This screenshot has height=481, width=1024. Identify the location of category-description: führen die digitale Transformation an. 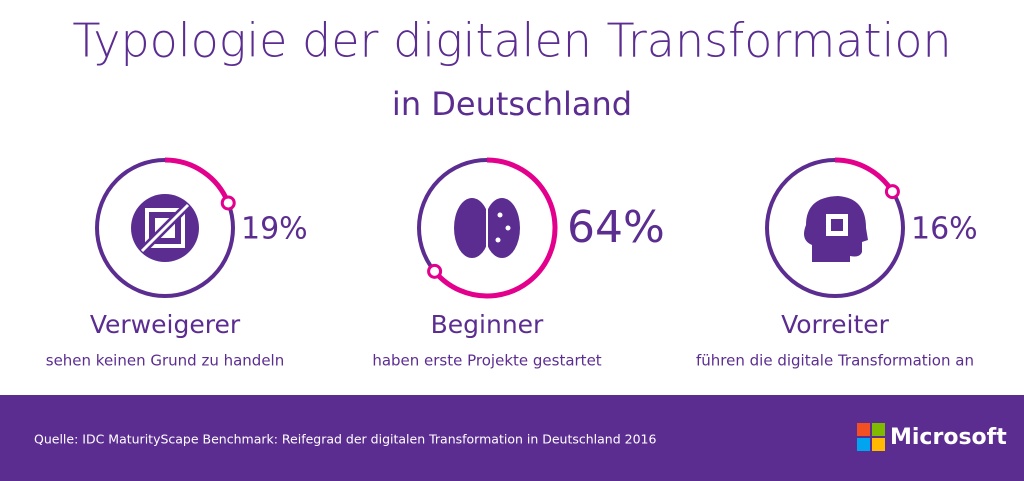
(835, 361).